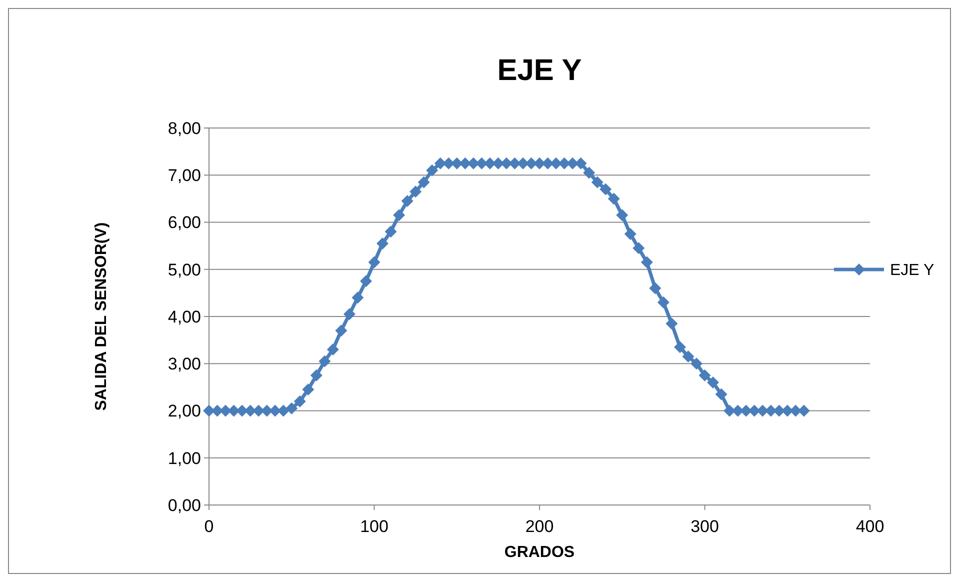 The height and width of the screenshot is (582, 959). I want to click on x-tick-label: 400, so click(870, 526).